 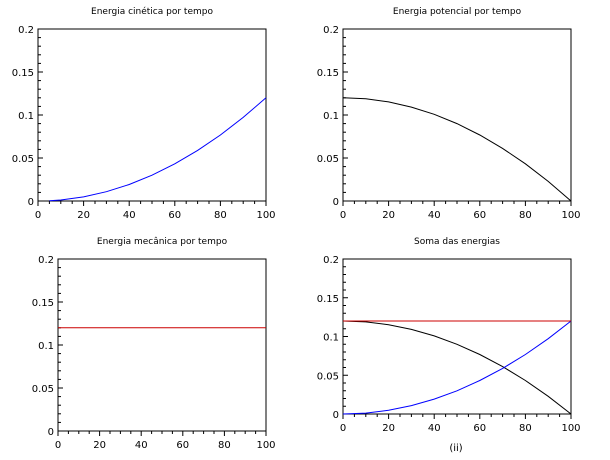 What do you see at coordinates (457, 242) in the screenshot?
I see `chart-title: Soma das energias` at bounding box center [457, 242].